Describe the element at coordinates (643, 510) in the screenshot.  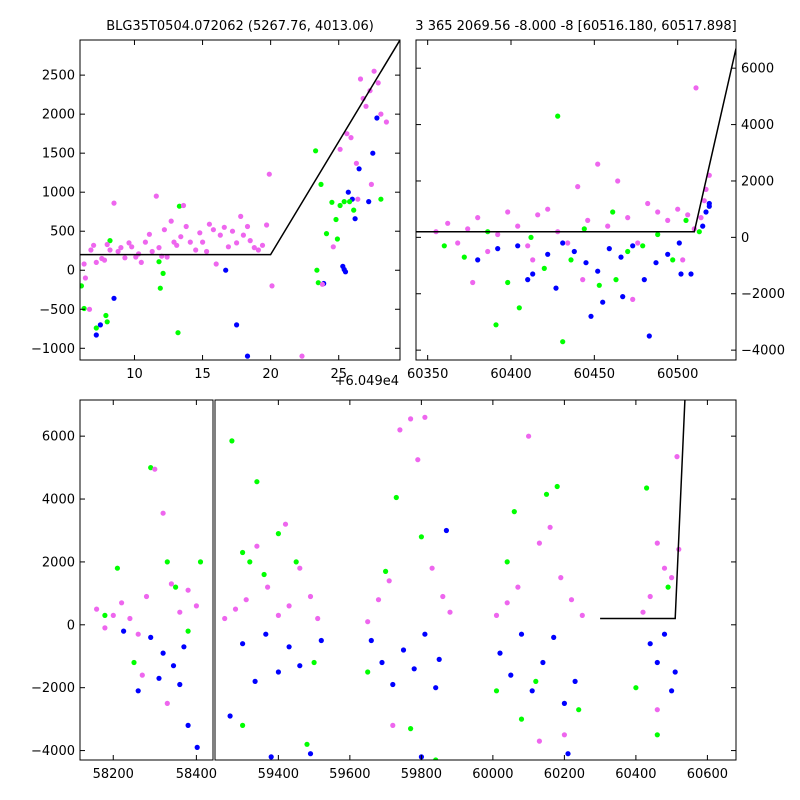
I see `model-line` at that location.